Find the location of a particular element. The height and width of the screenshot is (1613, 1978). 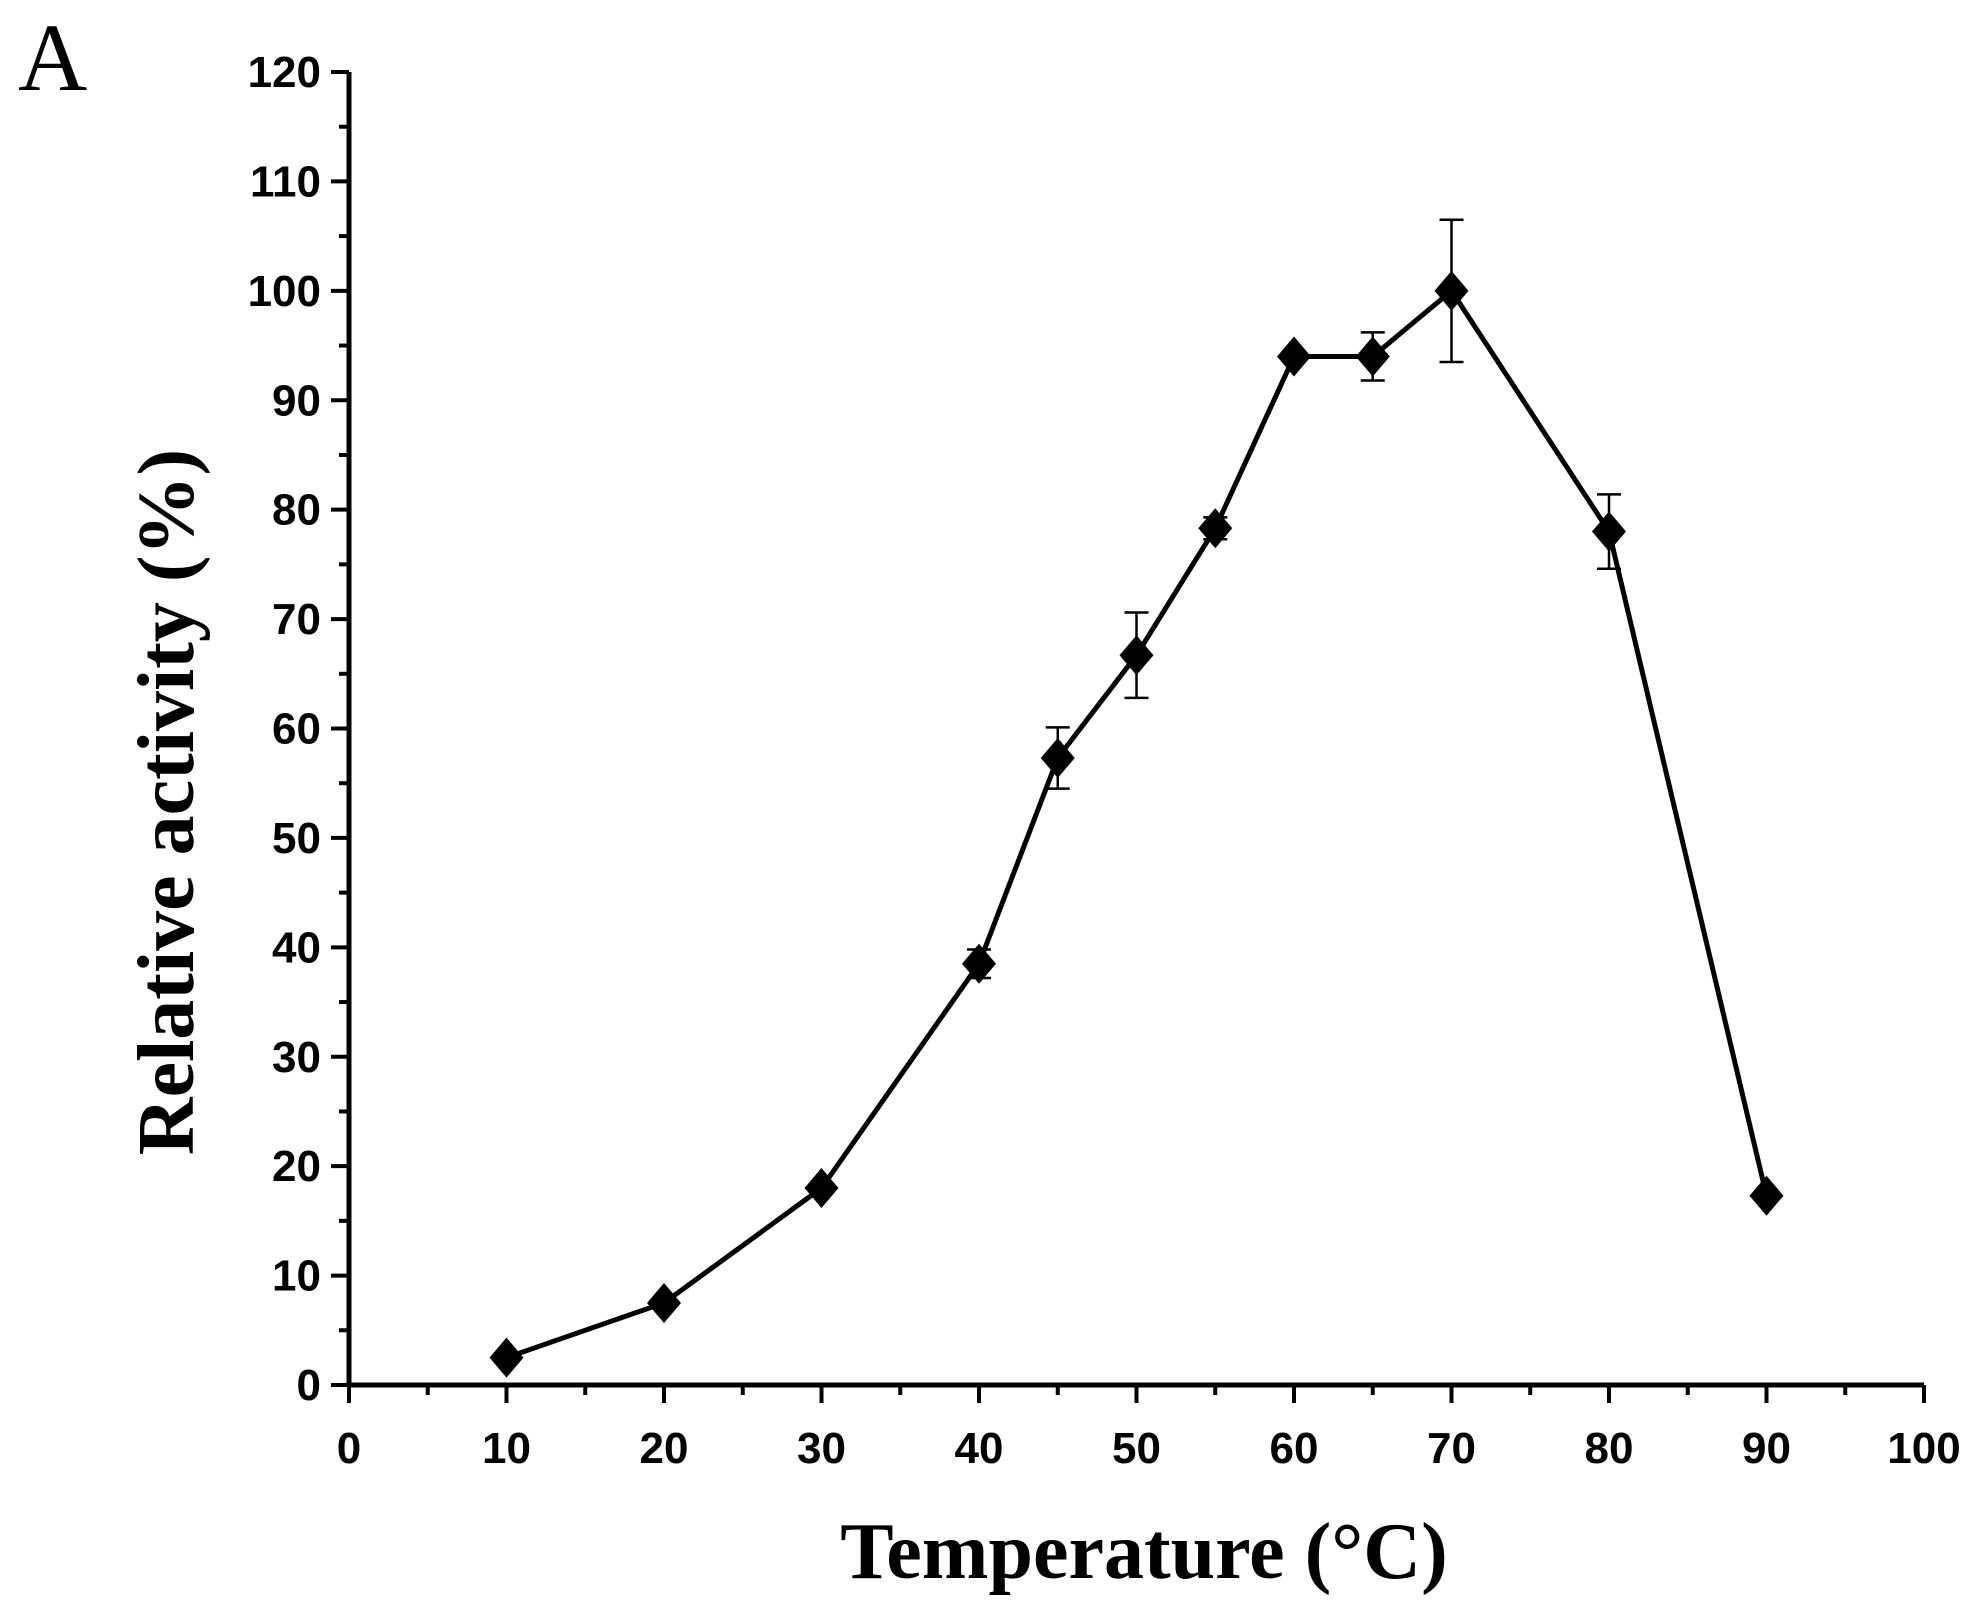

y-tick-label: 80 is located at coordinates (296, 510).